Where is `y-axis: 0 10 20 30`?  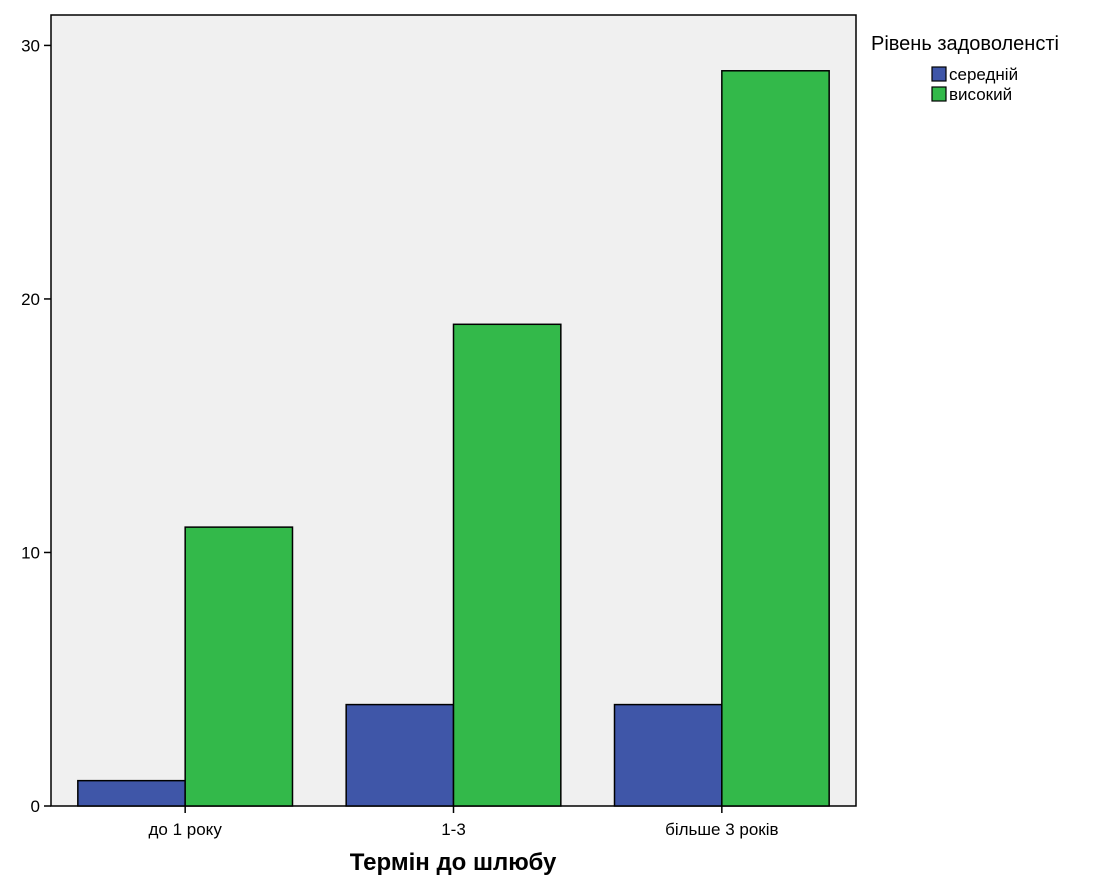 y-axis: 0 10 20 30 is located at coordinates (36, 426).